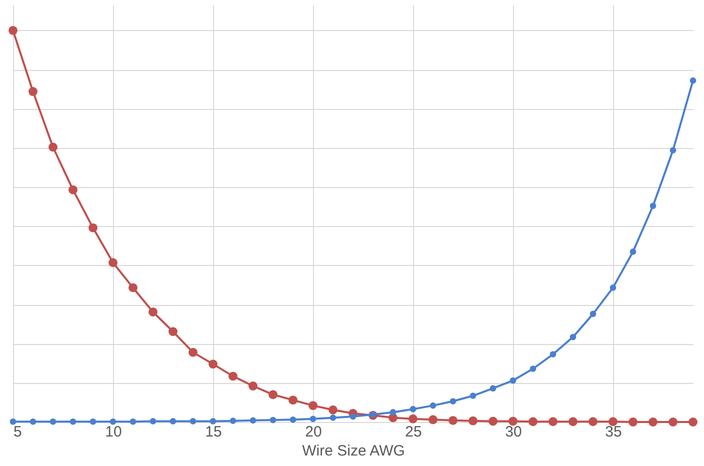 This screenshot has height=466, width=704. What do you see at coordinates (613, 432) in the screenshot?
I see `x-tick-label: 35` at bounding box center [613, 432].